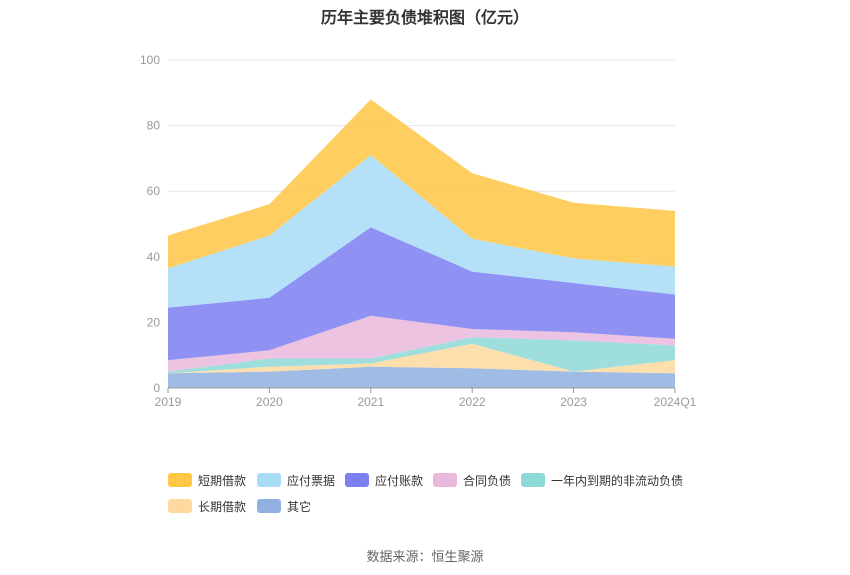  I want to click on x-tick-label: 2021, so click(370, 402).